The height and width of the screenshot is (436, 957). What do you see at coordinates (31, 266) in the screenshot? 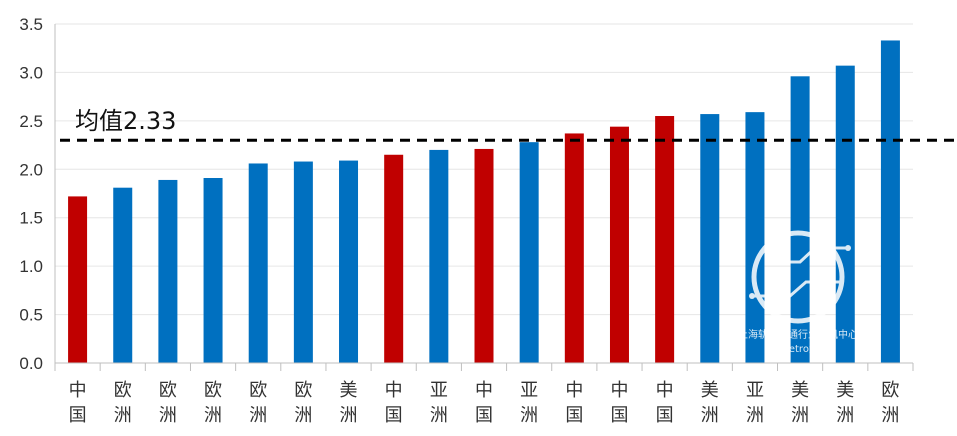
I see `y-tick-label: 1.0` at bounding box center [31, 266].